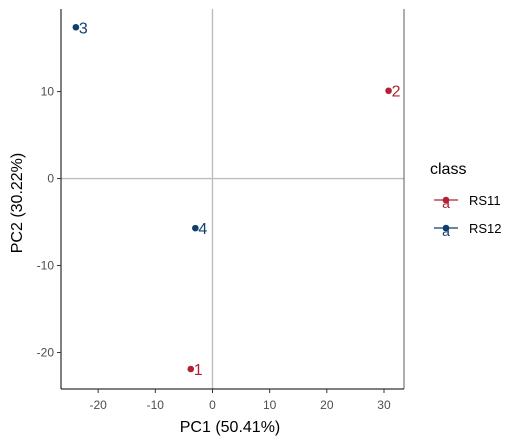 The image size is (525, 444). I want to click on legend-entry-label: RS11, so click(485, 200).